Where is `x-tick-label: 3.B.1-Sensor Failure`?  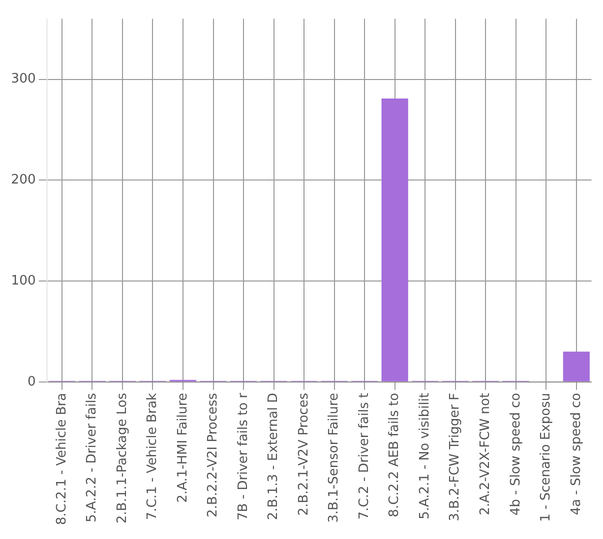
x-tick-label: 3.B.1-Sensor Failure is located at coordinates (334, 457).